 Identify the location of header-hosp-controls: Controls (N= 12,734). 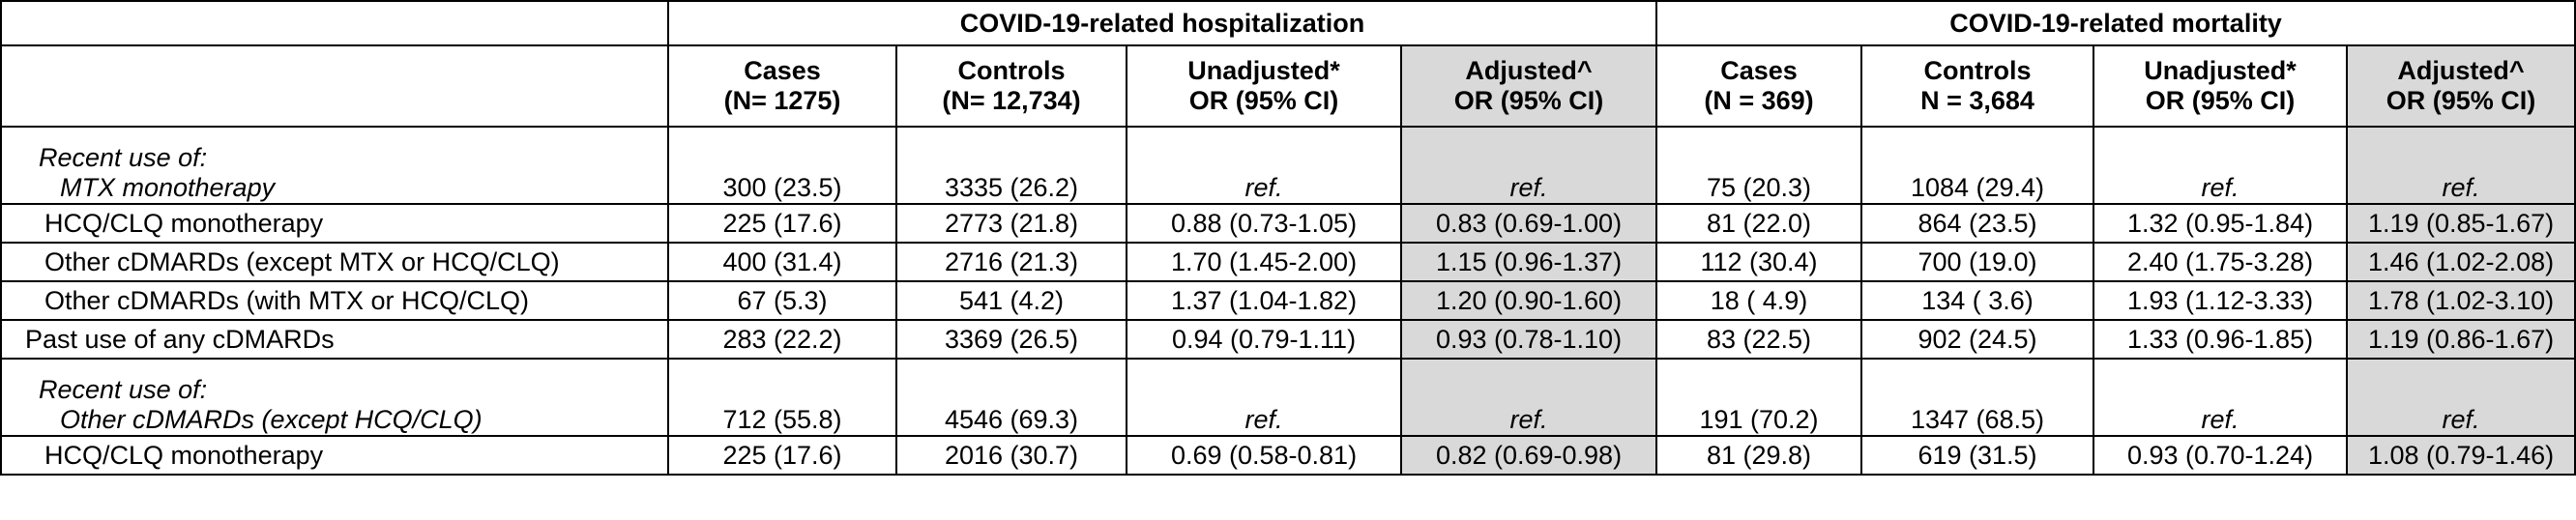
(1011, 86).